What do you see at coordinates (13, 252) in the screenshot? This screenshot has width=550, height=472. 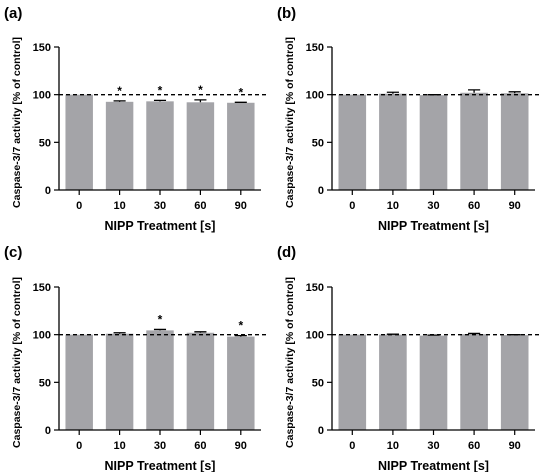 I see `panel-label: (c)` at bounding box center [13, 252].